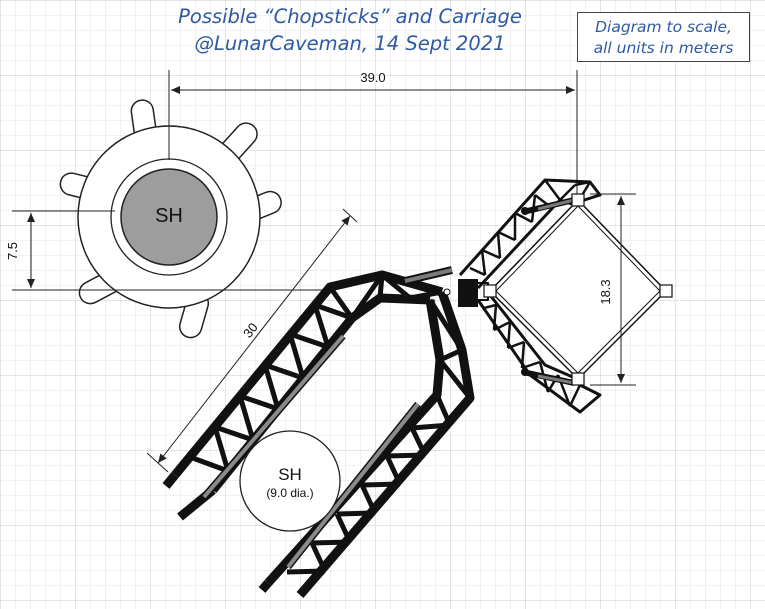 The width and height of the screenshot is (765, 609). I want to click on dimension-horizontal, so click(373, 132).